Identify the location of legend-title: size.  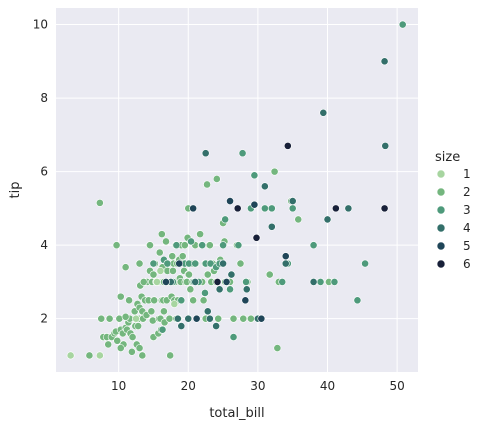
(447, 157).